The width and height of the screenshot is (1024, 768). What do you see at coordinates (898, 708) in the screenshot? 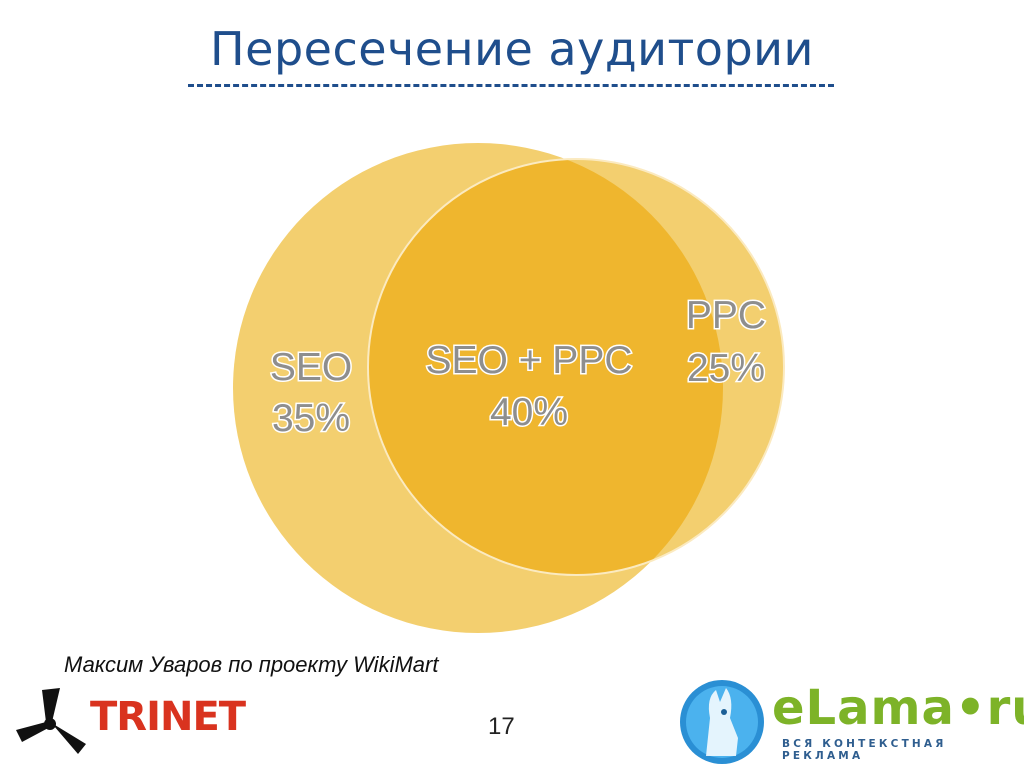
I see `elama-logo-text: eLama•ru` at bounding box center [898, 708].